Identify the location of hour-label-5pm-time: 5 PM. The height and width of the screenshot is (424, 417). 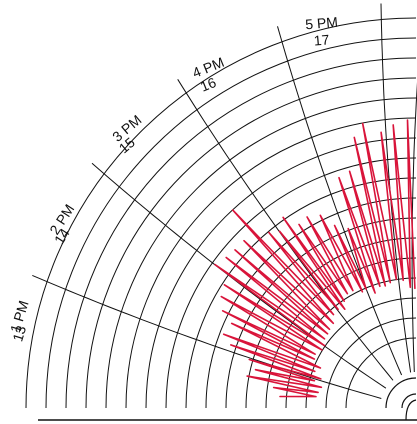
(322, 23).